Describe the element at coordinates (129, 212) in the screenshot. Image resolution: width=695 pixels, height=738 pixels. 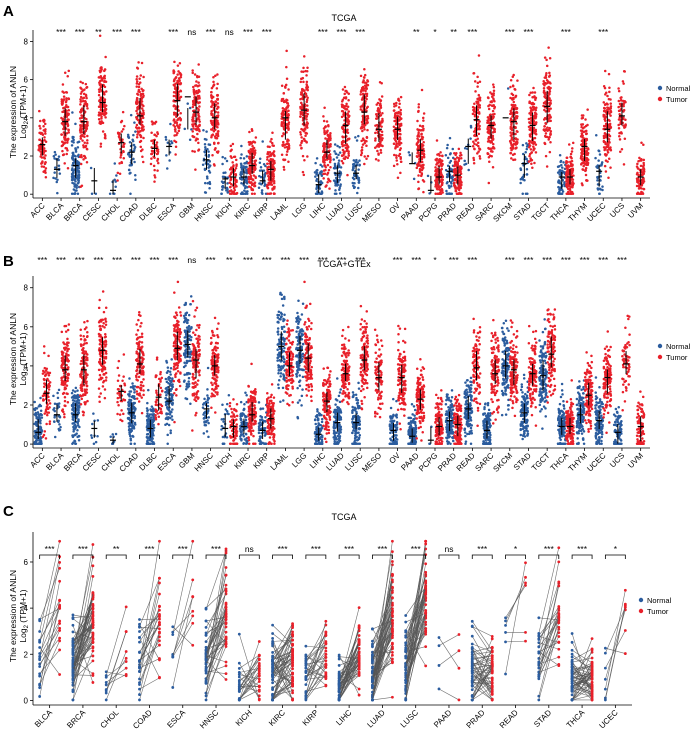
I see `x-tick-label: COAD` at that location.